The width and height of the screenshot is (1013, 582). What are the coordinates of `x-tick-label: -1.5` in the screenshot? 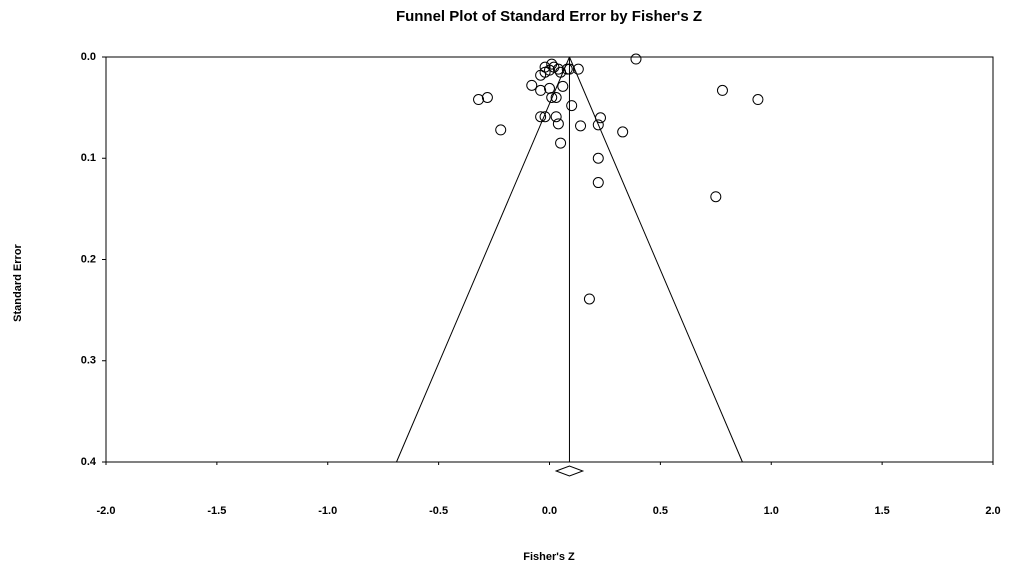 It's located at (216, 511).